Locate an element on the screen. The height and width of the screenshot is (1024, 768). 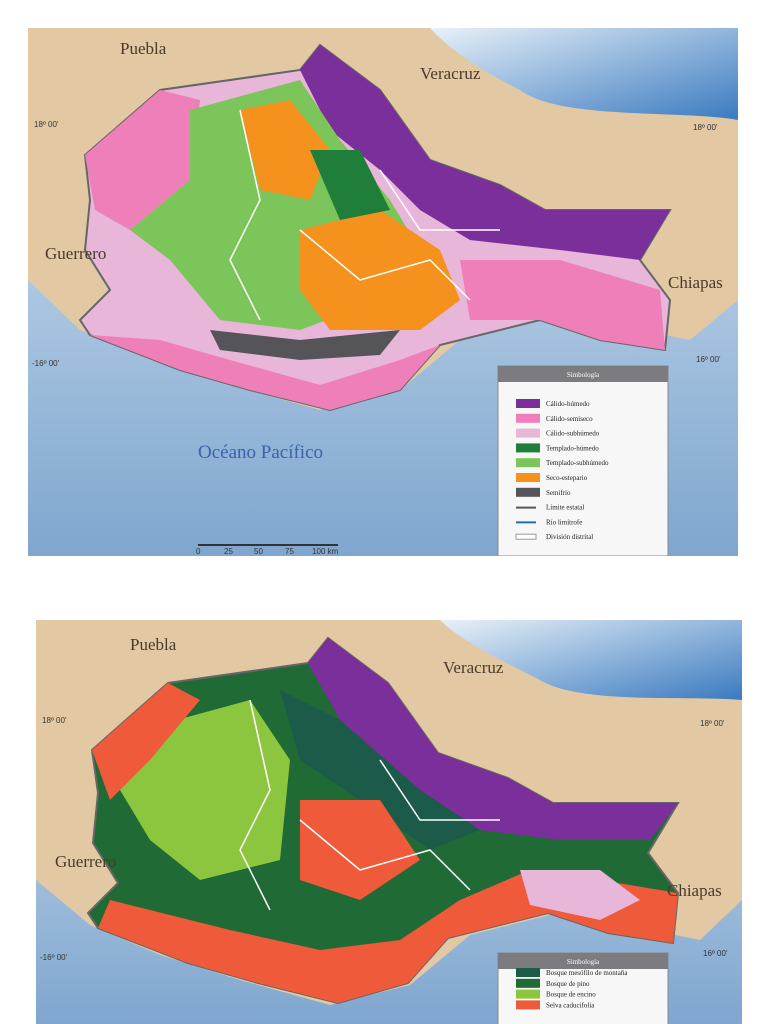
ocean-label: Océano Pacífico is located at coordinates (260, 452).